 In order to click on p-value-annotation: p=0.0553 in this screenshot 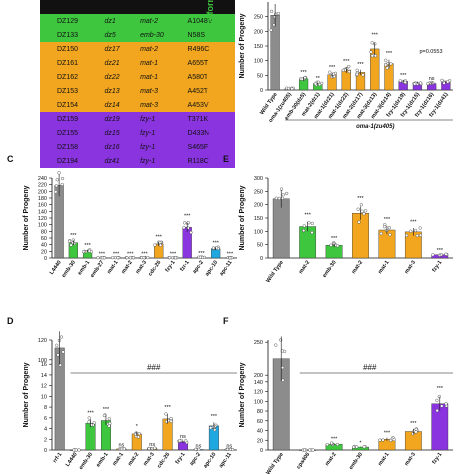, I will do `click(430, 52)`.